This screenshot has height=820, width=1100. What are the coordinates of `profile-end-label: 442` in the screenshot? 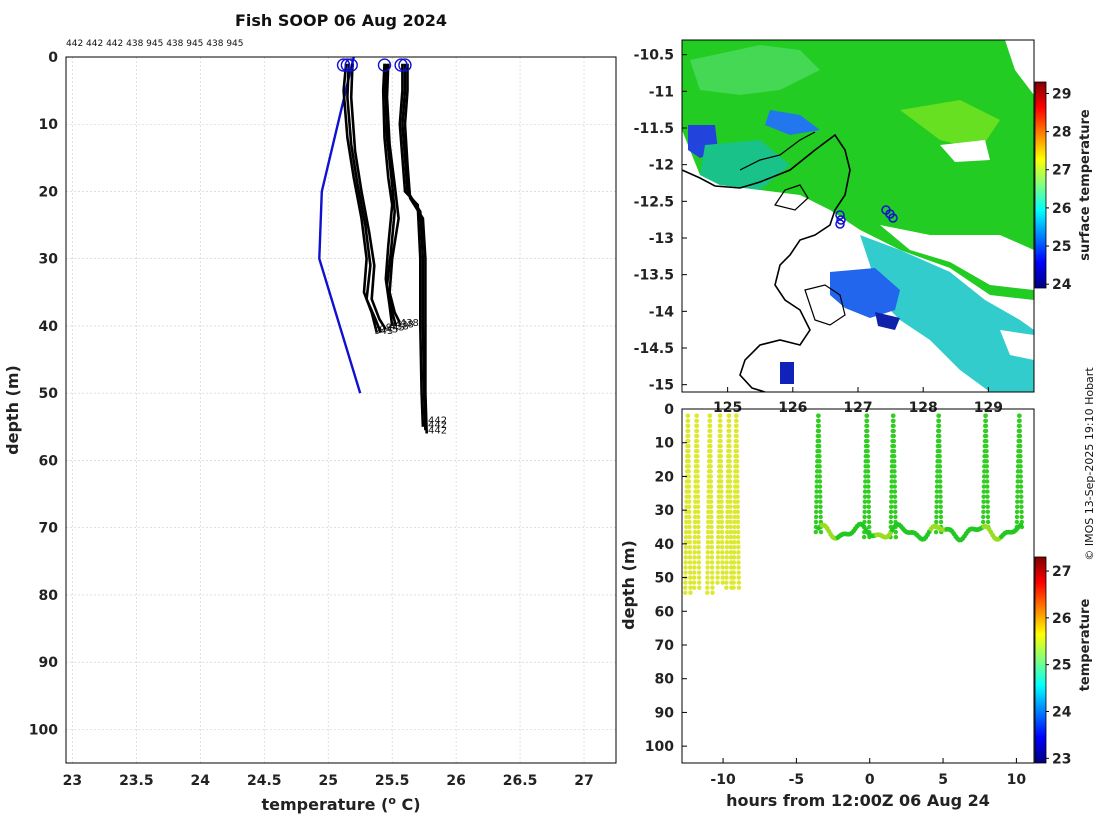 It's located at (437, 431).